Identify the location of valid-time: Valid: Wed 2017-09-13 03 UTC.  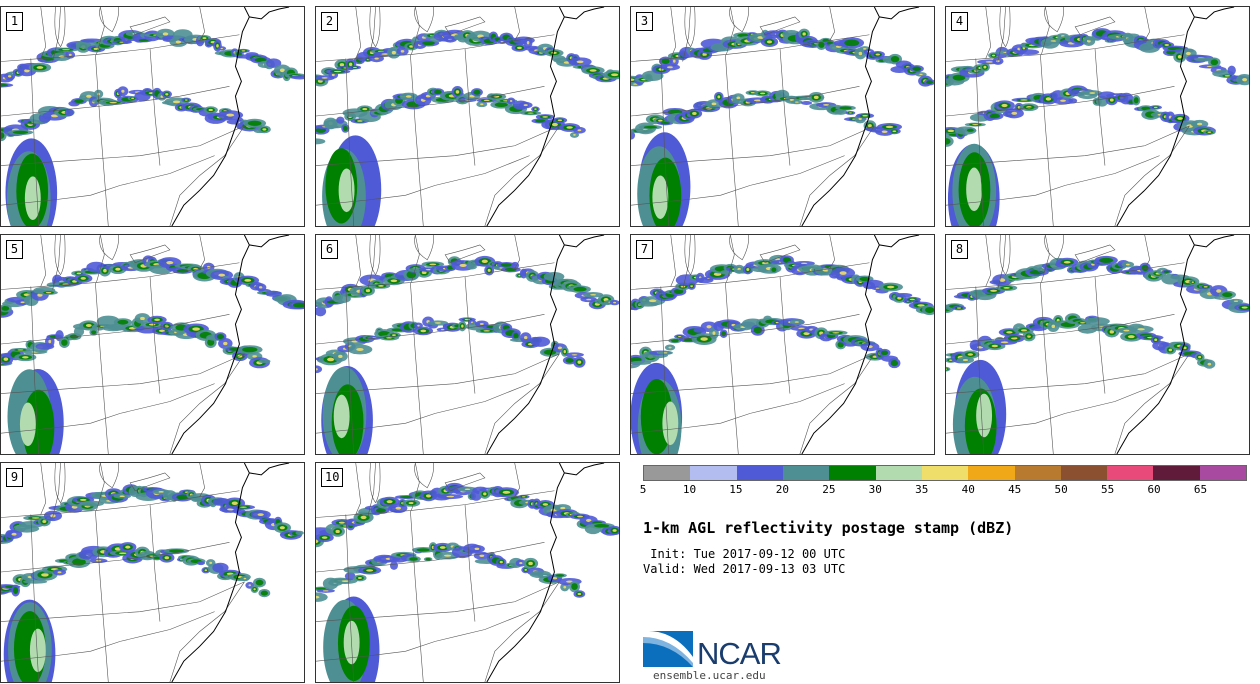
(744, 569).